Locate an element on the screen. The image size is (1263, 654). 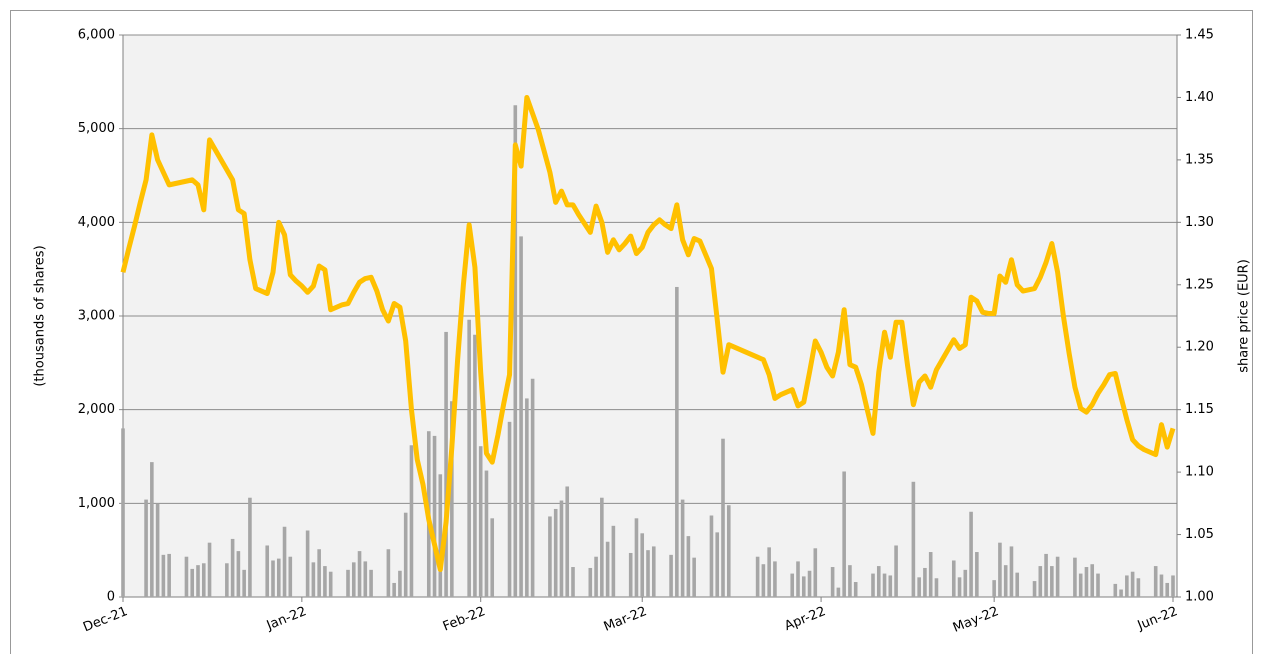
y2-tick-label: 1.25 is located at coordinates (1199, 284).